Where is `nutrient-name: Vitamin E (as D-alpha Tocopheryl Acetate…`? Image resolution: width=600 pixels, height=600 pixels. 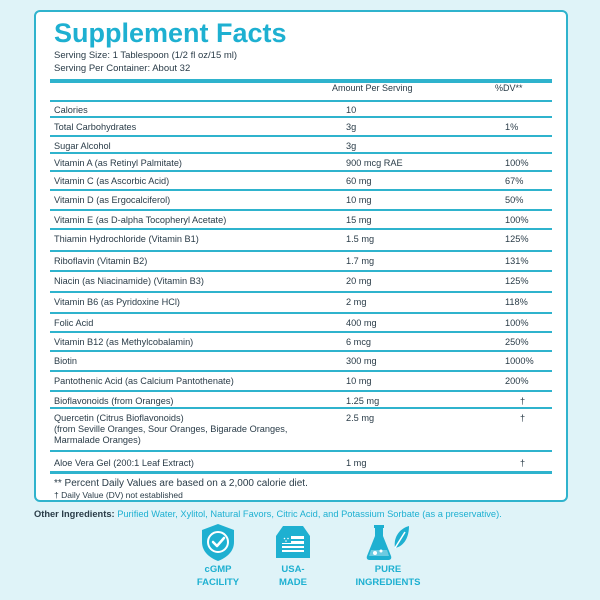
nutrient-name: Vitamin E (as D-alpha Tocopheryl Acetate… is located at coordinates (140, 220).